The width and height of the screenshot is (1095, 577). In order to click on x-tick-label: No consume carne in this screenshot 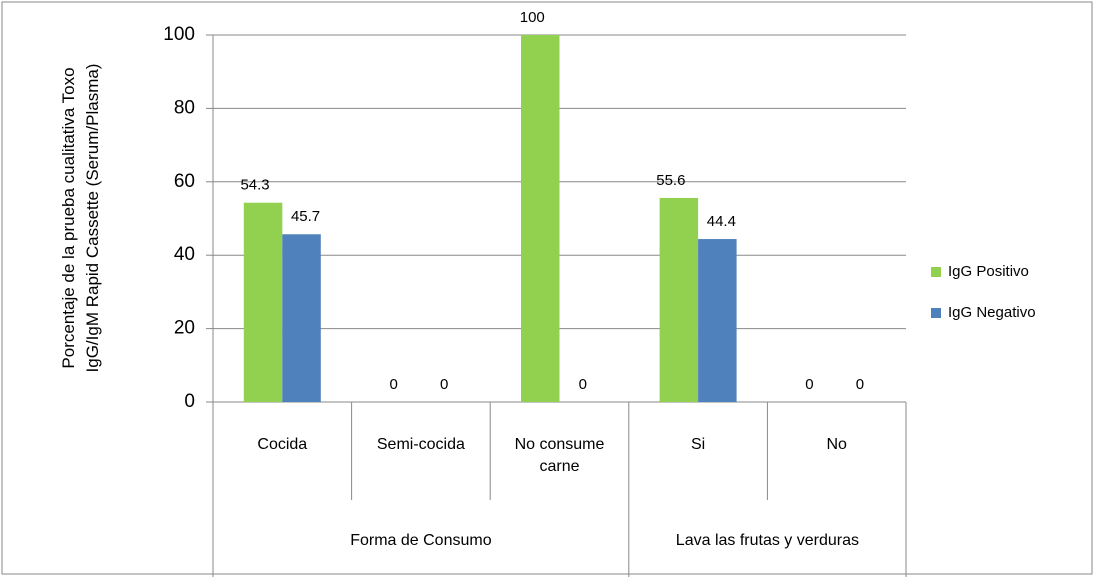, I will do `click(559, 455)`.